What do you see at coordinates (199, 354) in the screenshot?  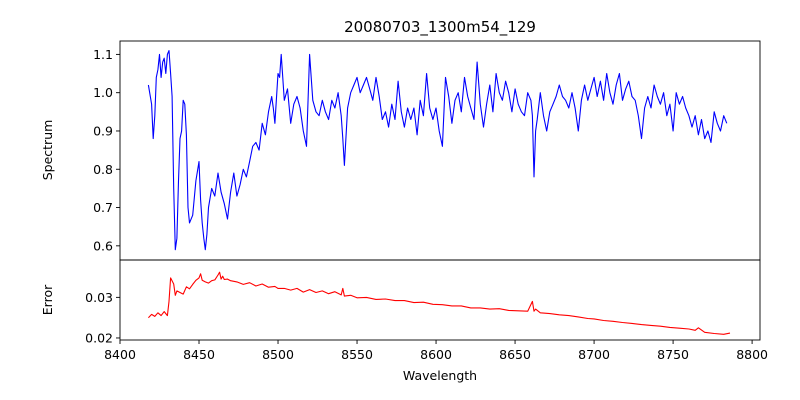 I see `x-tick-label: 8450` at bounding box center [199, 354].